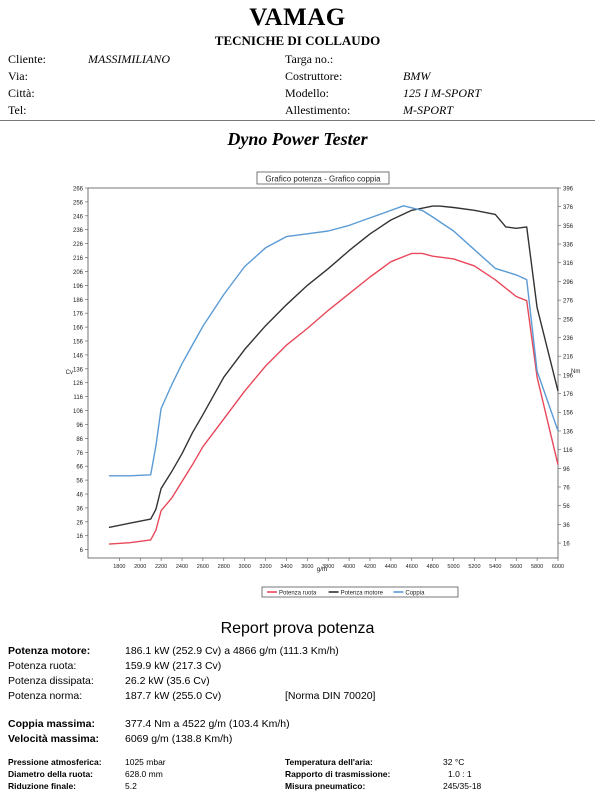 The width and height of the screenshot is (595, 800). What do you see at coordinates (131, 786) in the screenshot?
I see `riduzione-value: 5.2` at bounding box center [131, 786].